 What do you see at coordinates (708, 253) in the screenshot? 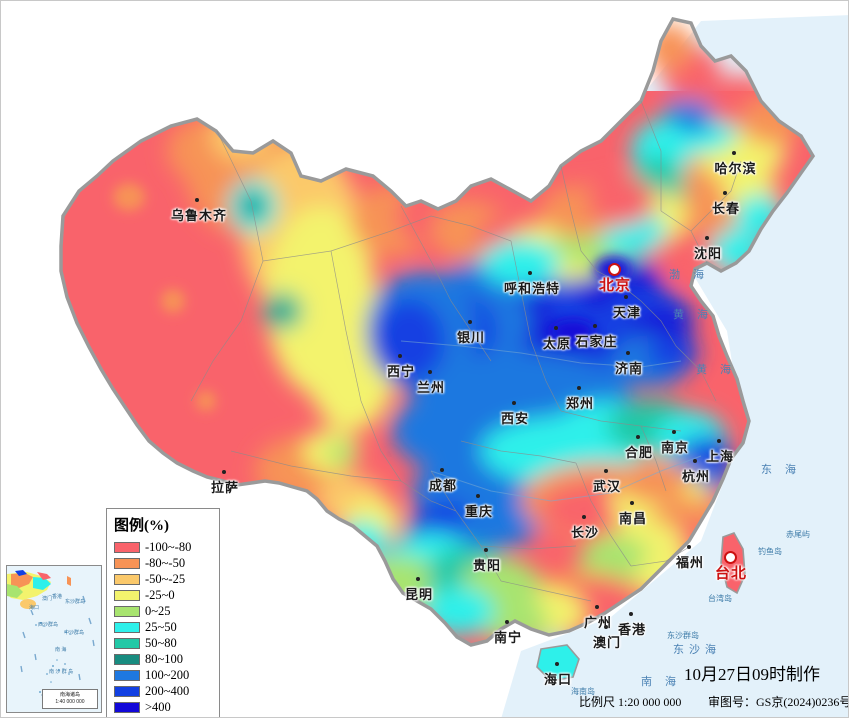
I see `city-label-沈阳: 沈阳` at bounding box center [708, 253].